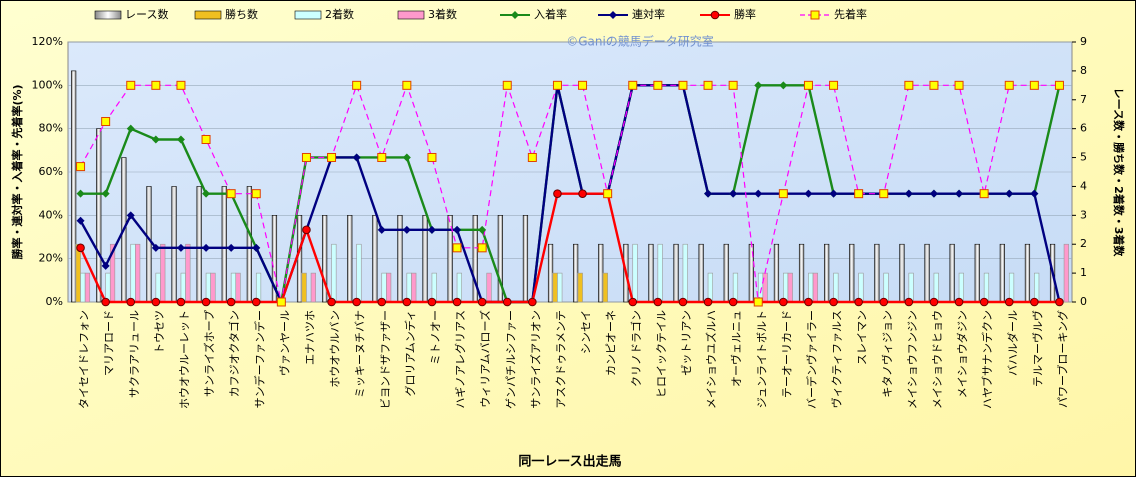 The width and height of the screenshot is (1136, 481). What do you see at coordinates (535, 359) in the screenshot?
I see `x-tick-label: サンライズアリオン` at bounding box center [535, 359].